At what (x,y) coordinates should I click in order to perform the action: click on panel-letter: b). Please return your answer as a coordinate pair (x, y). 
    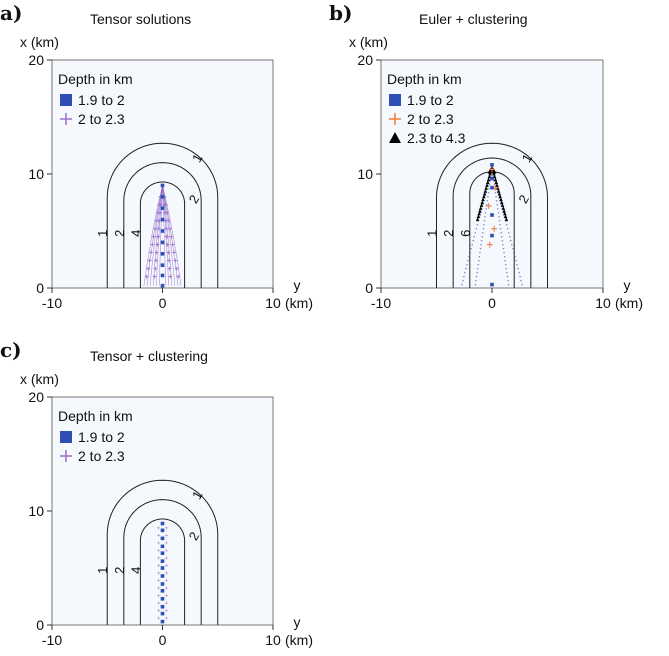
    Looking at the image, I should click on (340, 13).